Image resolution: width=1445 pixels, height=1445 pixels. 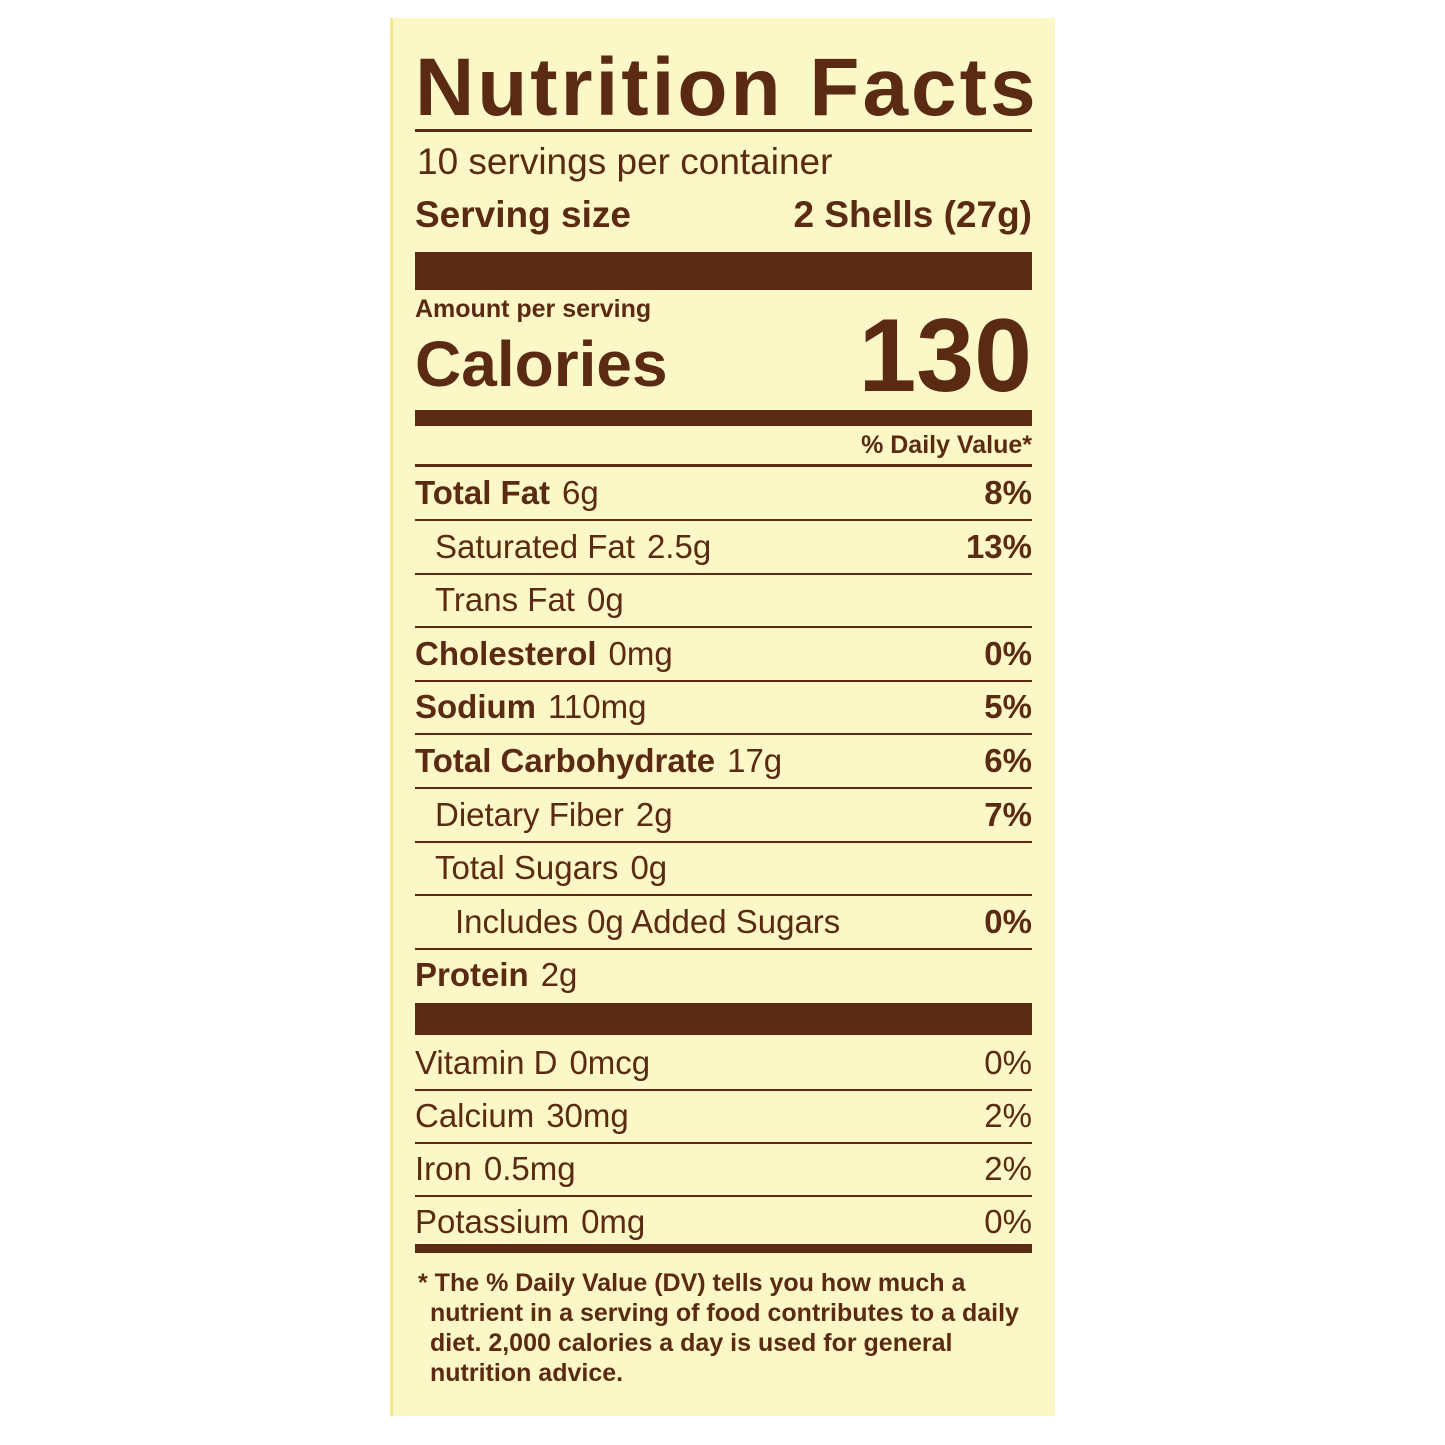 I want to click on nutrient-row: Protein 2g, so click(x=723, y=975).